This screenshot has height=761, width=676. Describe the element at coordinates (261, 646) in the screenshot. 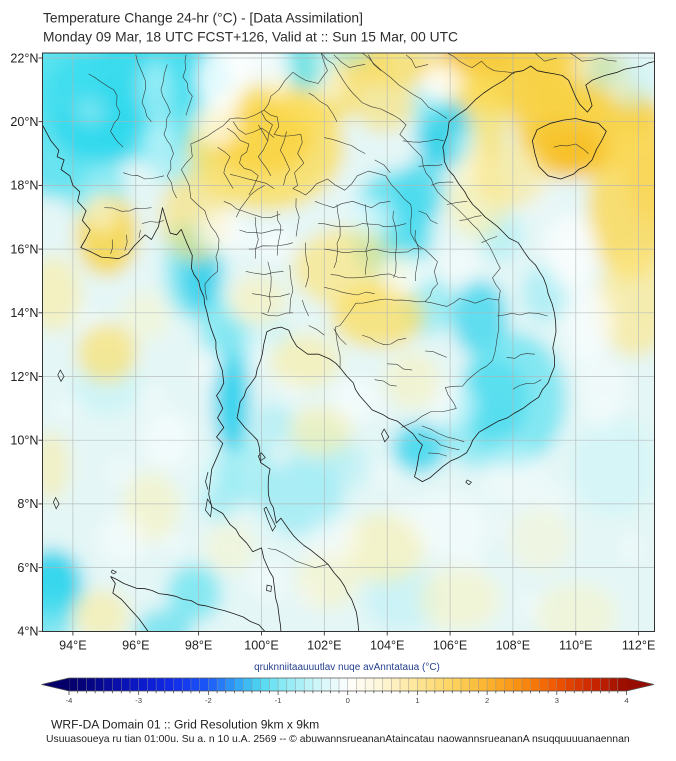

I see `svg-text: 100°E` at that location.